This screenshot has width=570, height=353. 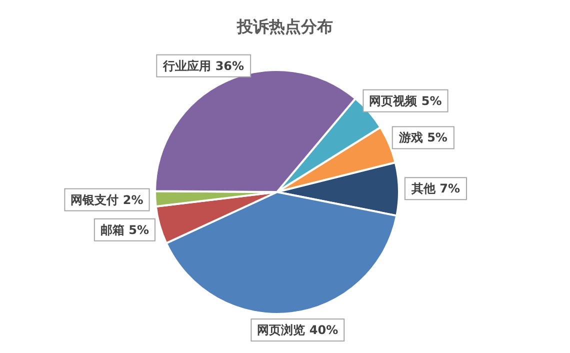 I want to click on chart-title: 投诉热点分布, so click(x=284, y=26).